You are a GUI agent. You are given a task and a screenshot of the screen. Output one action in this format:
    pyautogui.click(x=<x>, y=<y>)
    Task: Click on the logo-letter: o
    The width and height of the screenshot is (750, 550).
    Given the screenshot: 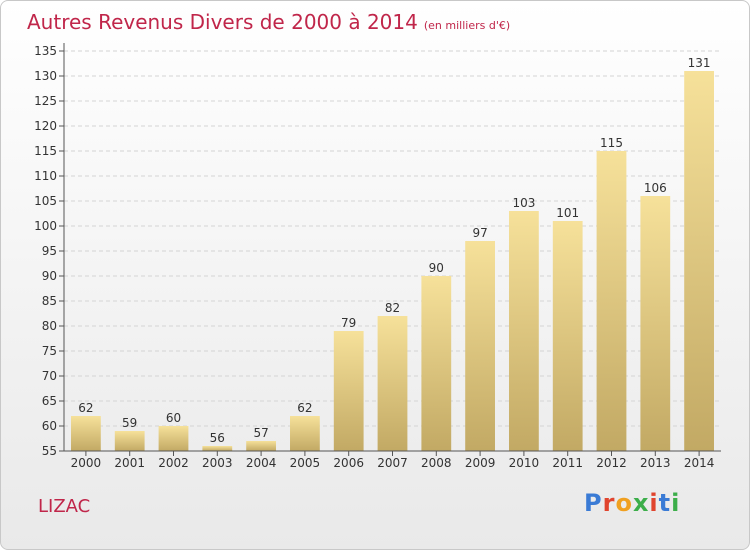 What is the action you would take?
    pyautogui.click(x=624, y=503)
    